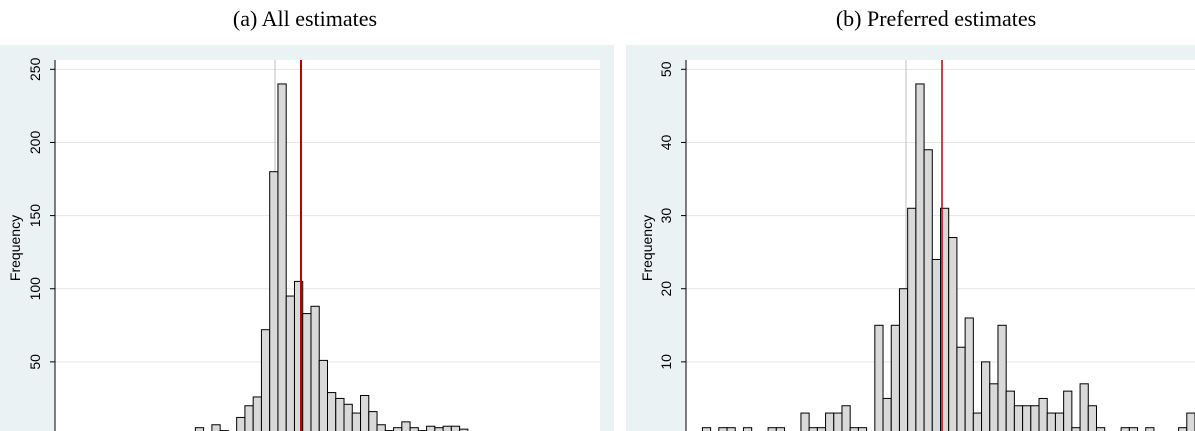  Describe the element at coordinates (666, 362) in the screenshot. I see `y-tick-label: 10` at that location.